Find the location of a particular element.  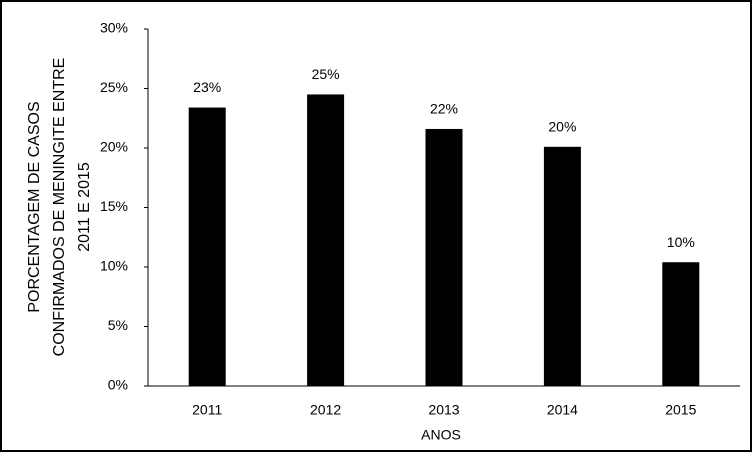

x-axis-label: ANOS is located at coordinates (441, 435).